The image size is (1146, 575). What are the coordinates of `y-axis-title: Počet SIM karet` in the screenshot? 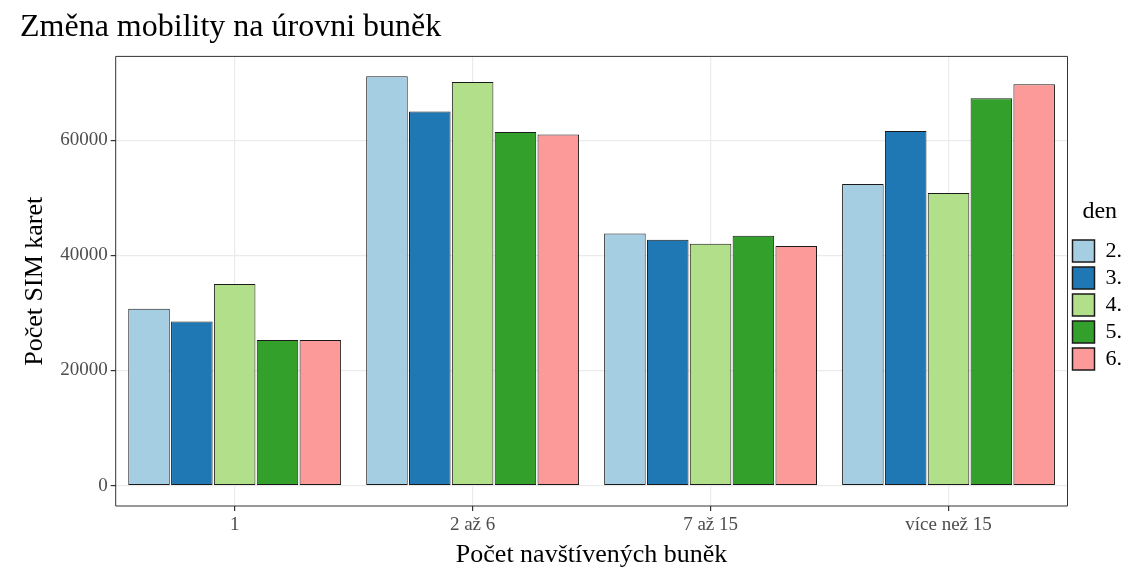 It's located at (34, 280).